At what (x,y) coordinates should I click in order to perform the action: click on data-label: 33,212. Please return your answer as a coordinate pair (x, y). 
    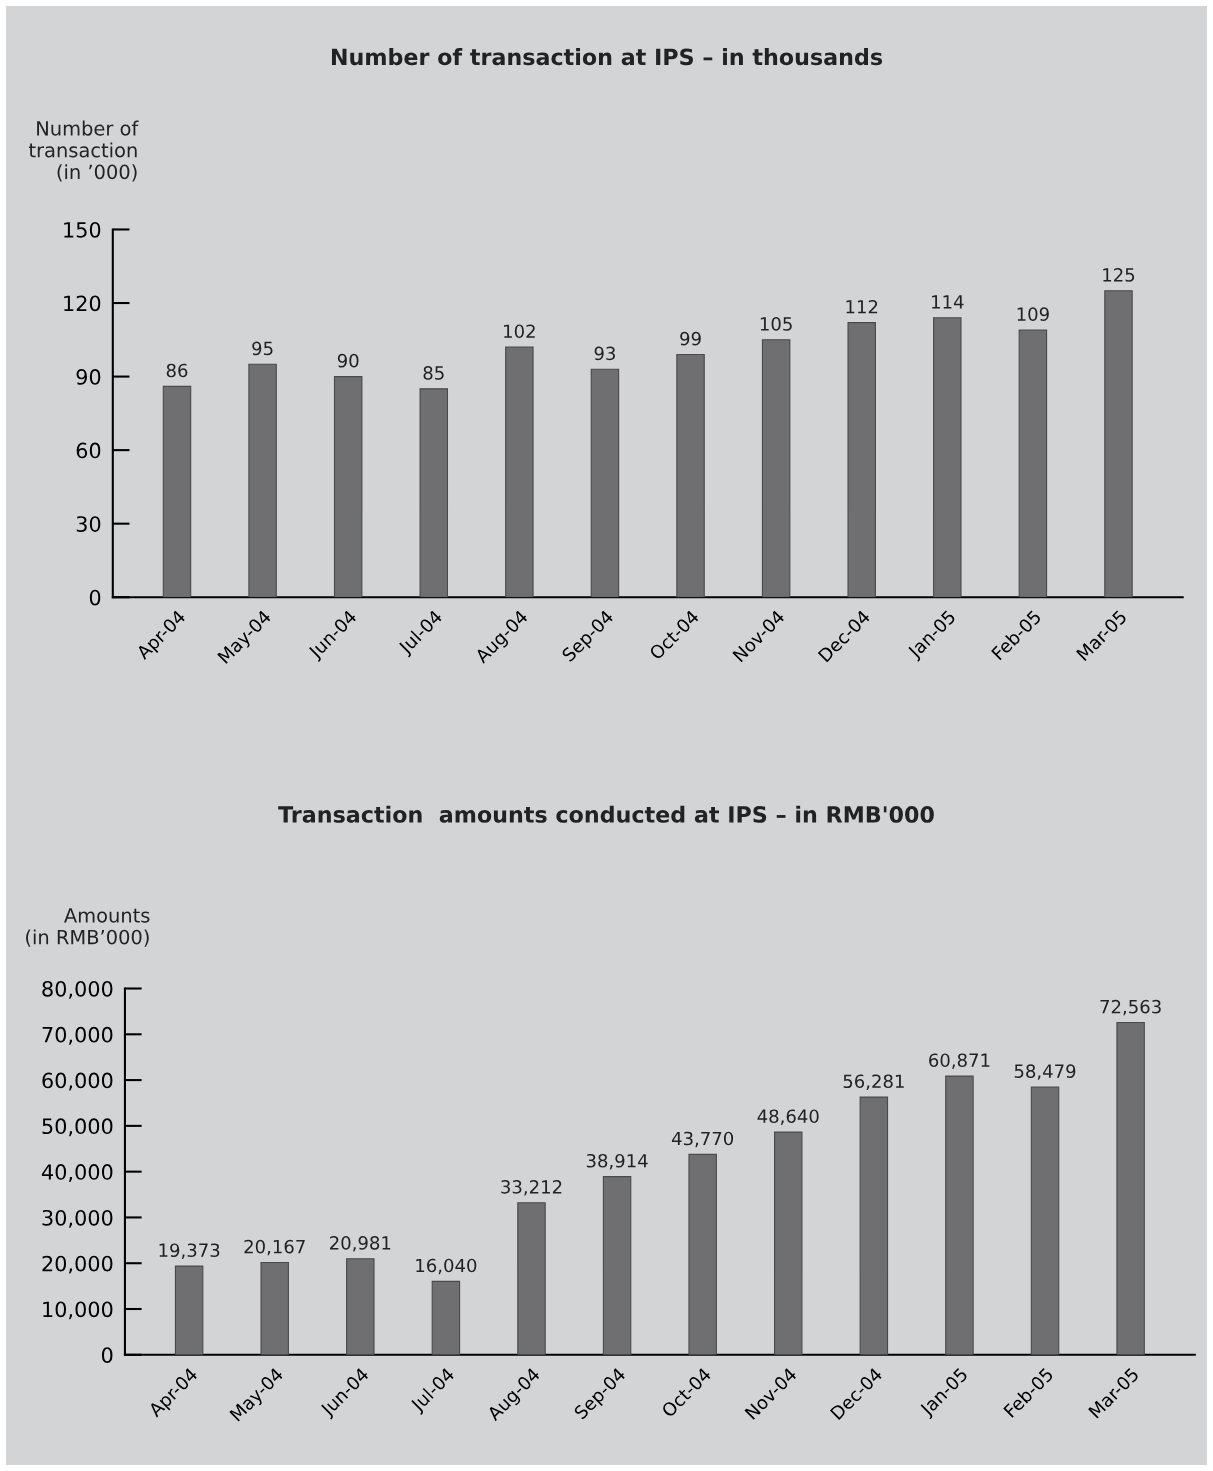
    Looking at the image, I should click on (531, 1188).